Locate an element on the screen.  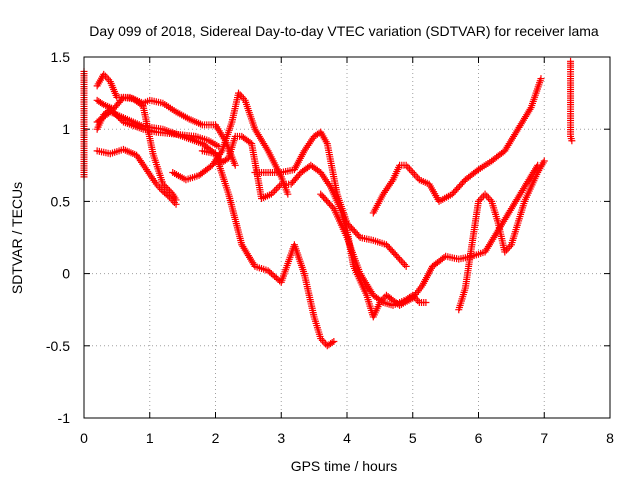
x-tick-label: 6 is located at coordinates (479, 438).